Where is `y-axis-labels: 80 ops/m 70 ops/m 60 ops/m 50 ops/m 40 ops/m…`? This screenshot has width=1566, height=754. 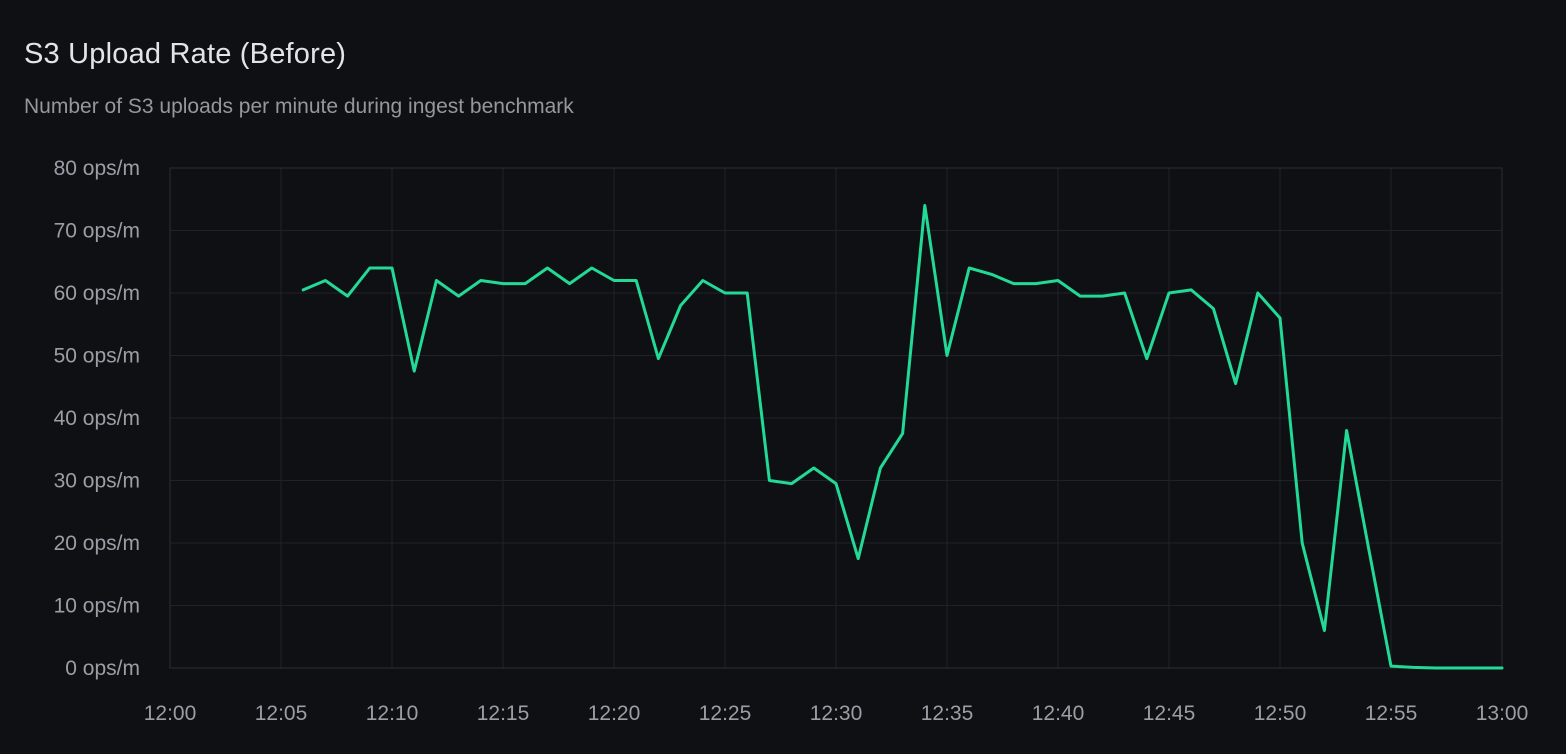 y-axis-labels: 80 ops/m 70 ops/m 60 ops/m 50 ops/m 40 ops/m… is located at coordinates (97, 418).